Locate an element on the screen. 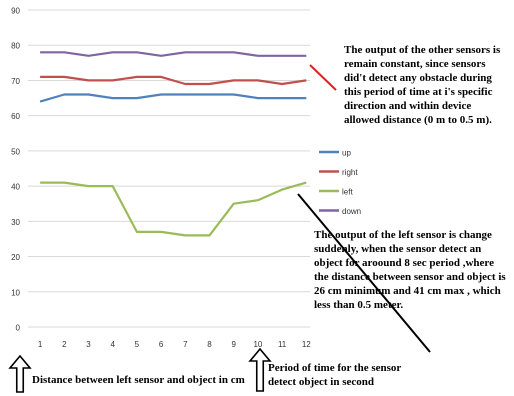 The image size is (514, 396). red-pointer-line is located at coordinates (323, 77).